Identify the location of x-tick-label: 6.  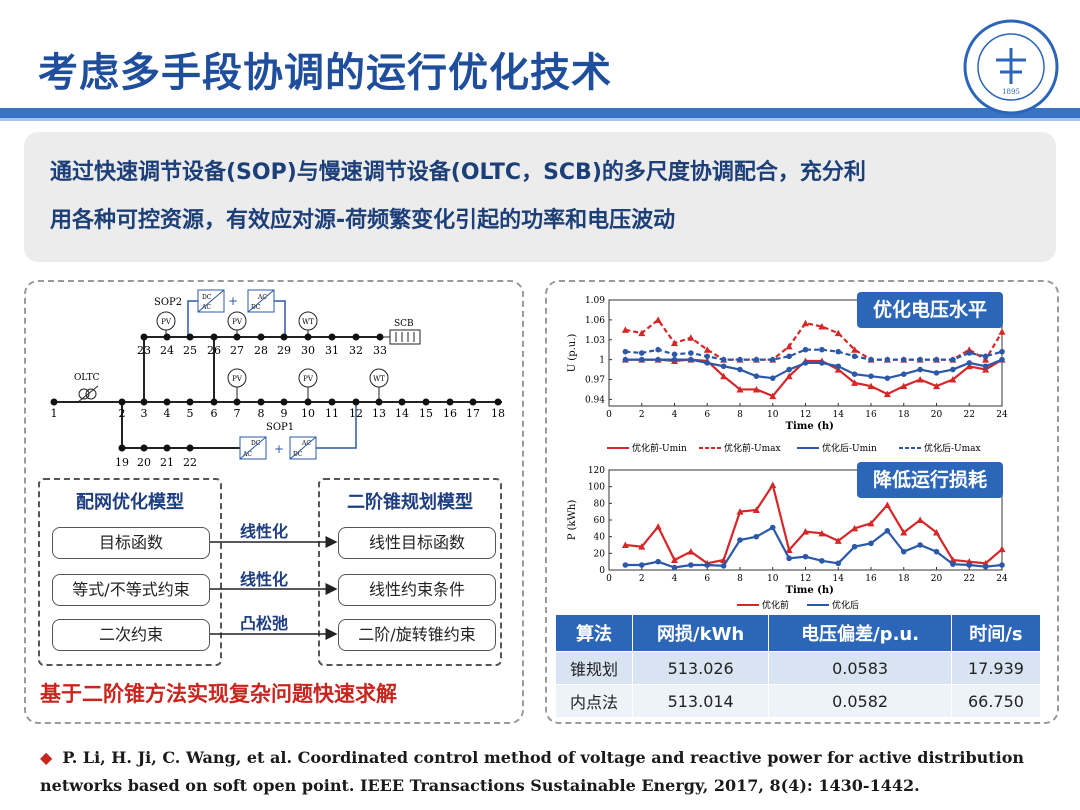
(707, 415).